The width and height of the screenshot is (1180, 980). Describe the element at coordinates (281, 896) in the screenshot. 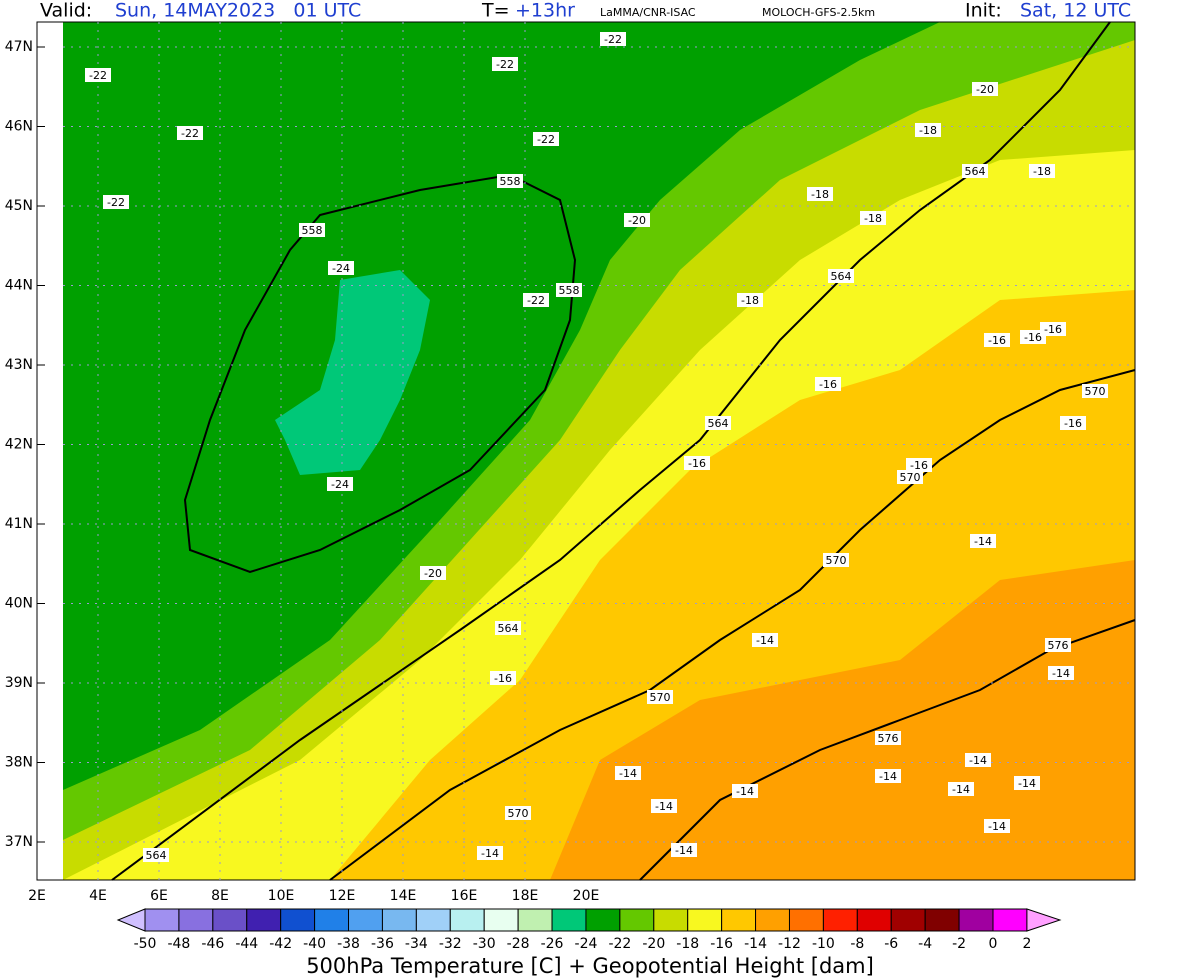

I see `lon-label: 10E` at that location.